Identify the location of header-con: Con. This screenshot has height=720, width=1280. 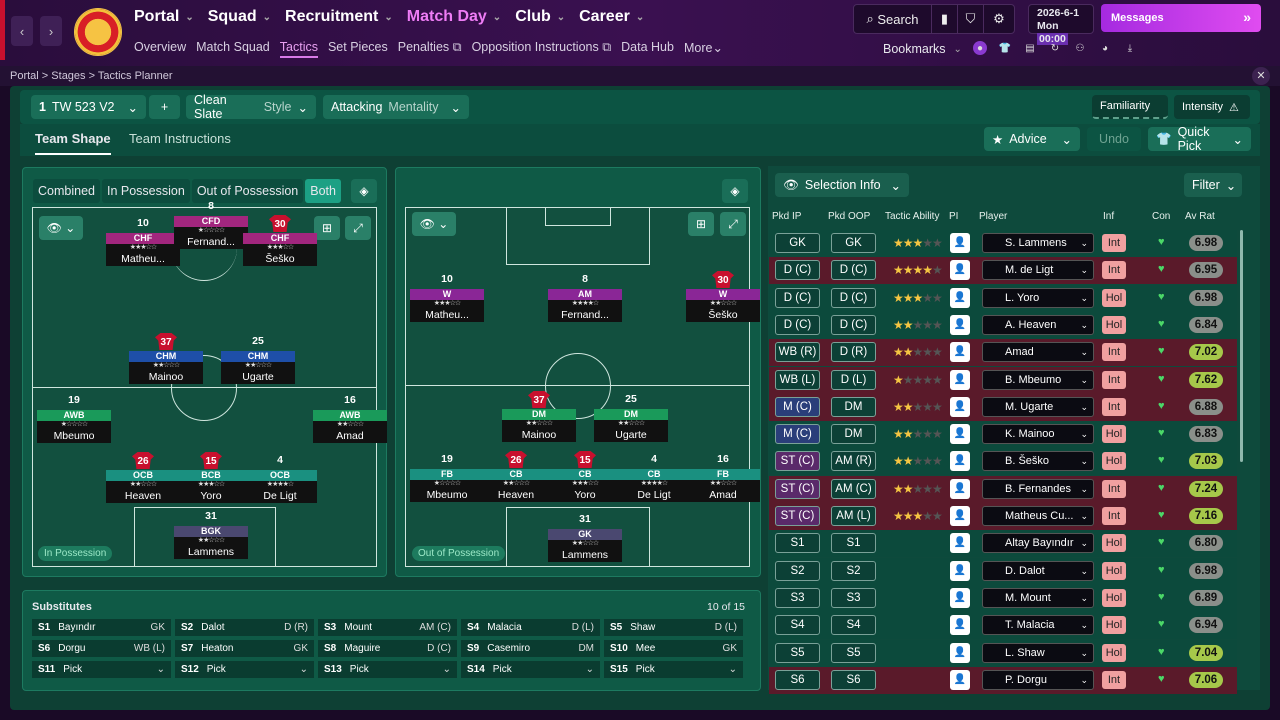
(1161, 216).